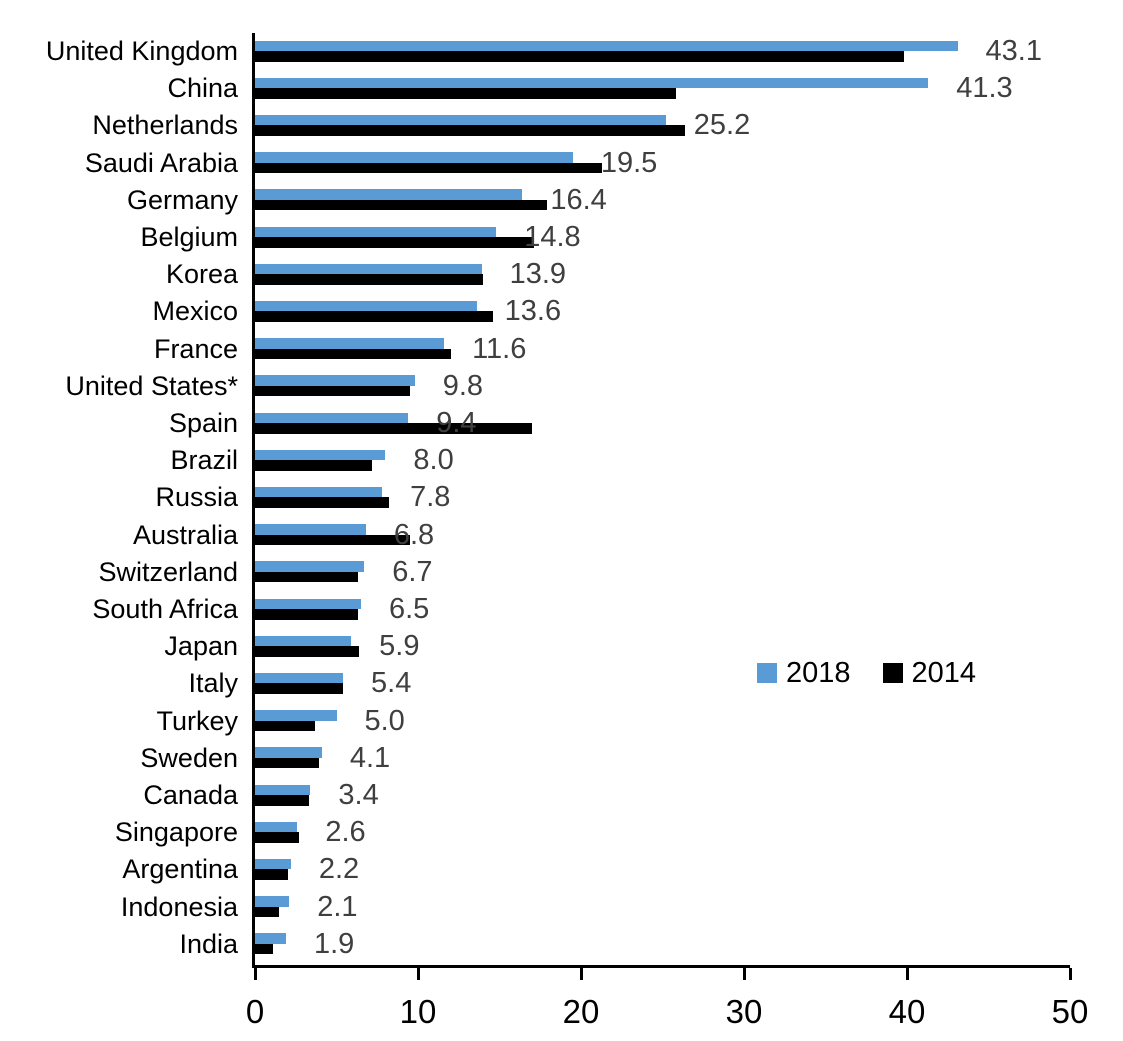 This screenshot has height=1041, width=1123. What do you see at coordinates (456, 423) in the screenshot?
I see `value-label: 9.4` at bounding box center [456, 423].